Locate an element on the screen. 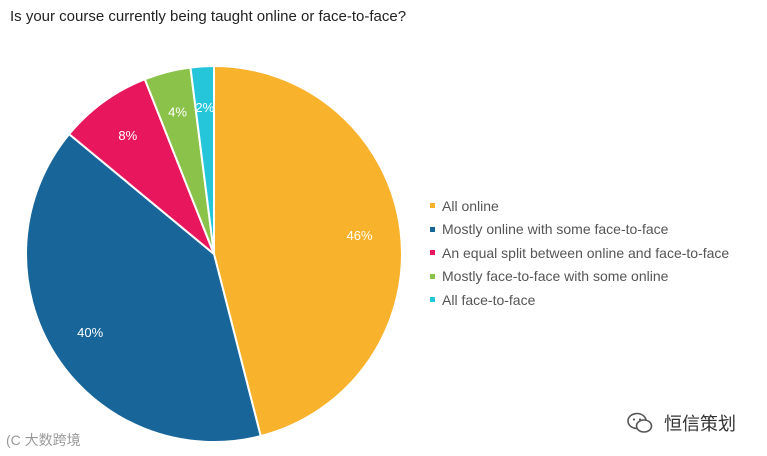 Image resolution: width=767 pixels, height=456 pixels. legend-label-3: Mostly face-to-face with some online is located at coordinates (555, 276).